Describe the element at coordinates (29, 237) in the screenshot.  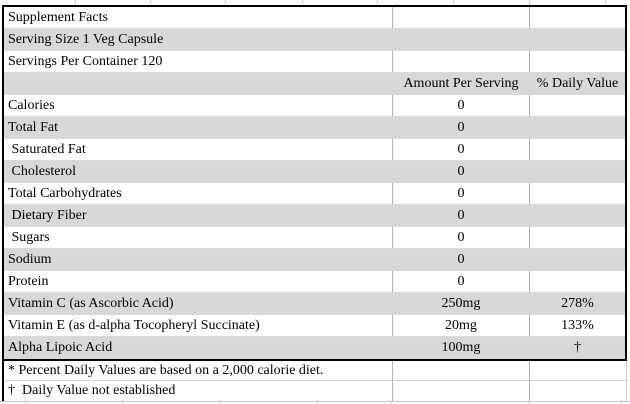
I see `cell-nutrient: Sugars` at that location.